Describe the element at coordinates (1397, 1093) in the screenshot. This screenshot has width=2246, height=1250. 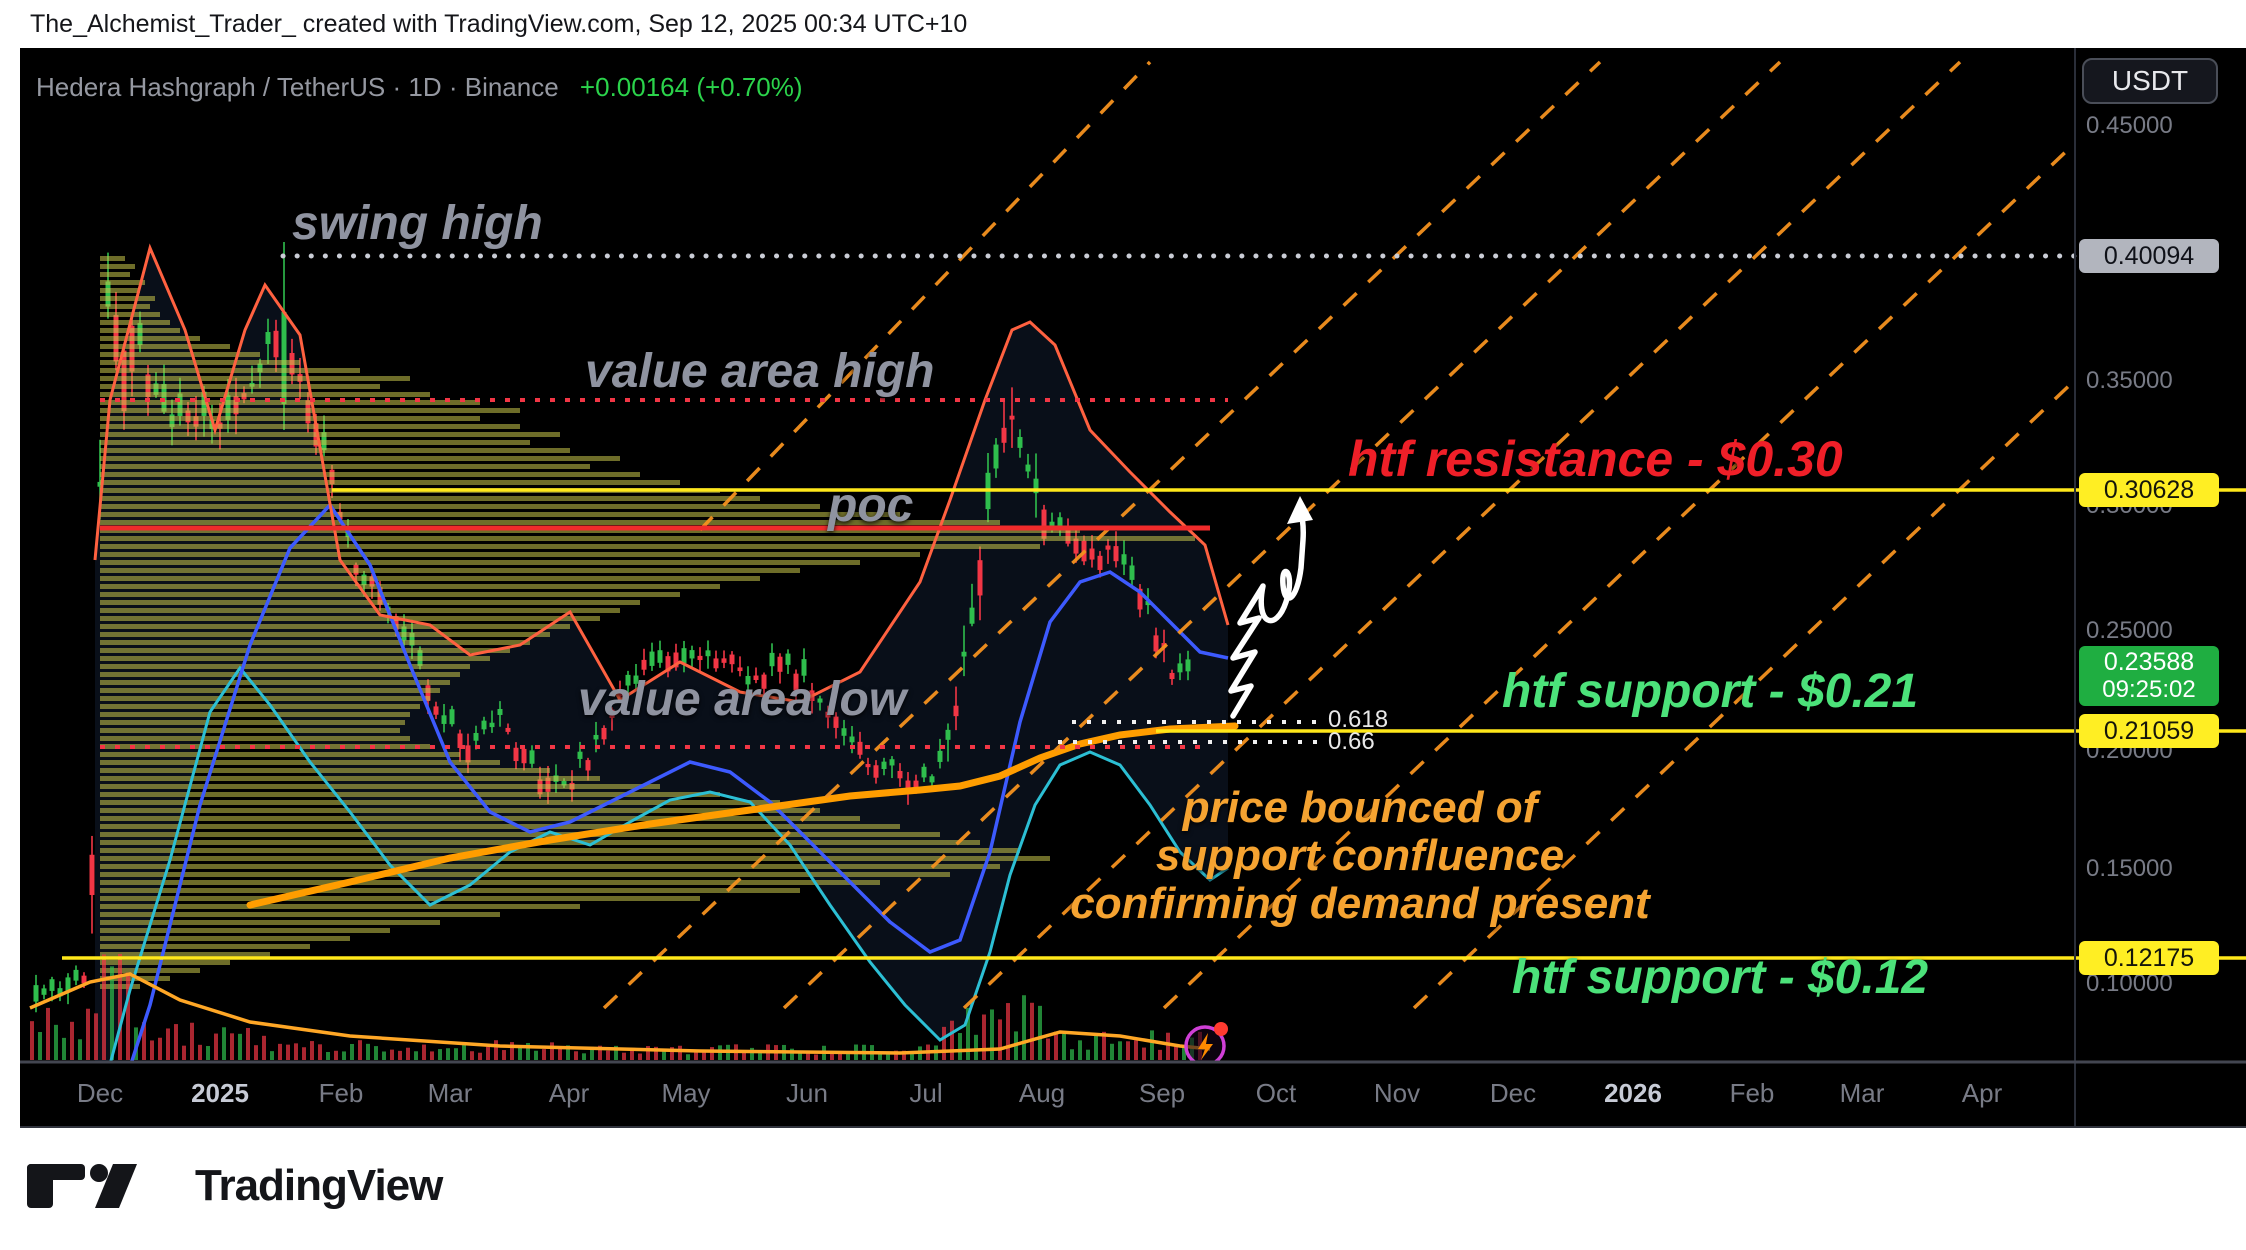
I see `time-tick-Nov: Nov` at that location.